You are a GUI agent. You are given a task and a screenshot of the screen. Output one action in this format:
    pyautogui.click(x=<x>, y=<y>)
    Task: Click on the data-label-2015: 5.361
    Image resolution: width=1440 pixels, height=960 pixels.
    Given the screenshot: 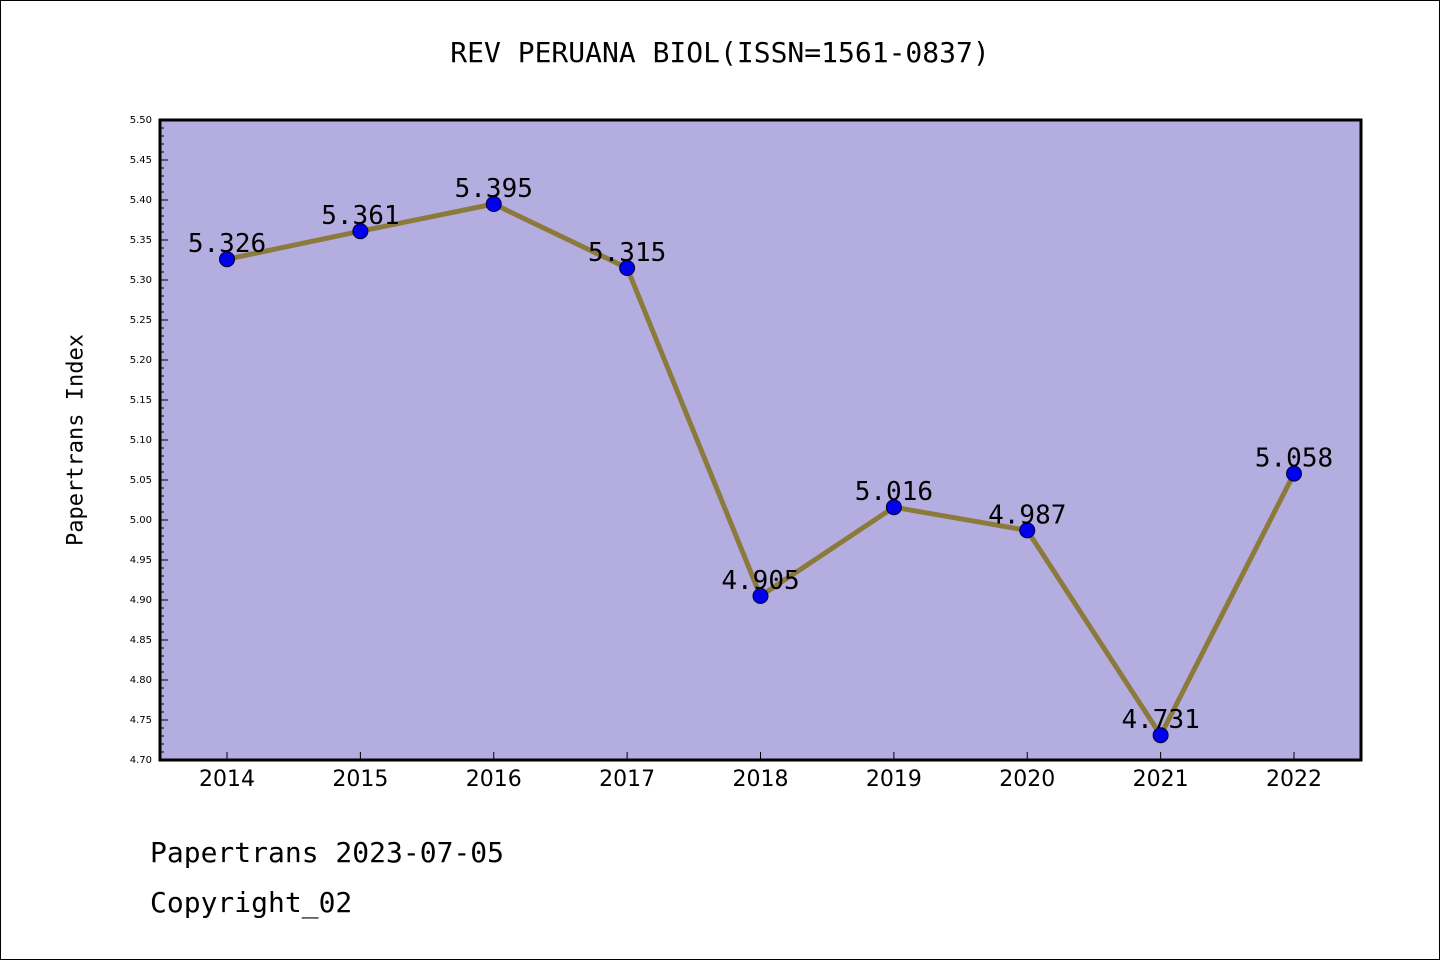 What is the action you would take?
    pyautogui.click(x=360, y=216)
    